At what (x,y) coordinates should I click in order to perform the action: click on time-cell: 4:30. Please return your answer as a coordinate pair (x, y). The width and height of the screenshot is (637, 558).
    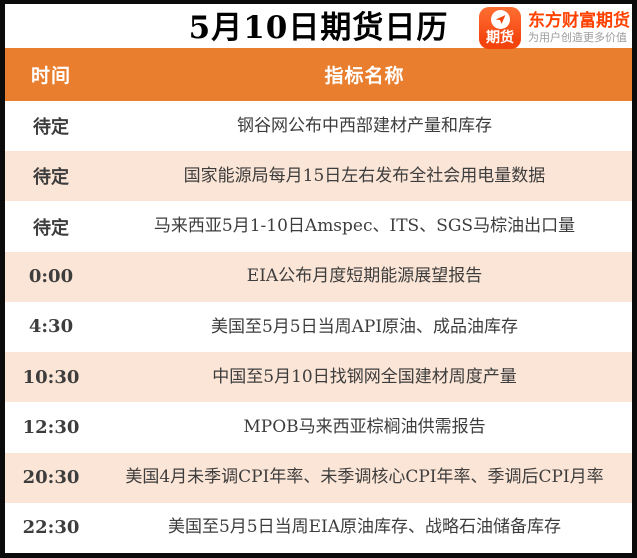
    Looking at the image, I should click on (51, 327).